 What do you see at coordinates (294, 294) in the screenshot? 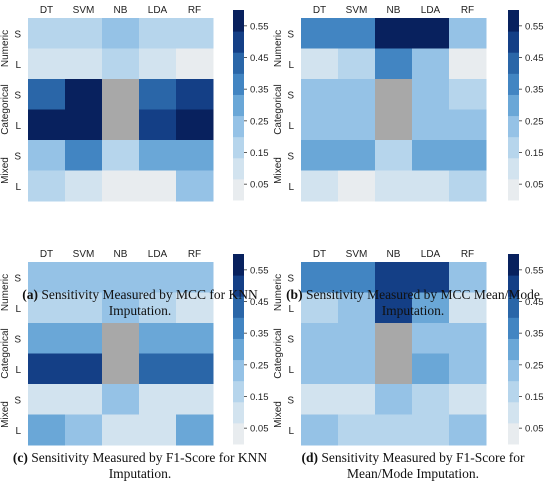
I see `caption-letter: (b)` at bounding box center [294, 294].